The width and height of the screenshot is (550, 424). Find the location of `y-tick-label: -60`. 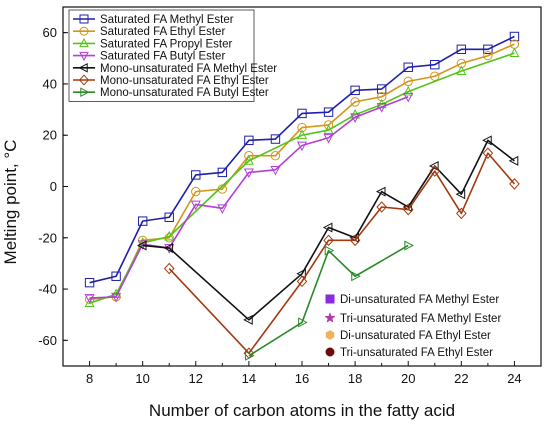

y-tick-label: -60 is located at coordinates (47, 340).